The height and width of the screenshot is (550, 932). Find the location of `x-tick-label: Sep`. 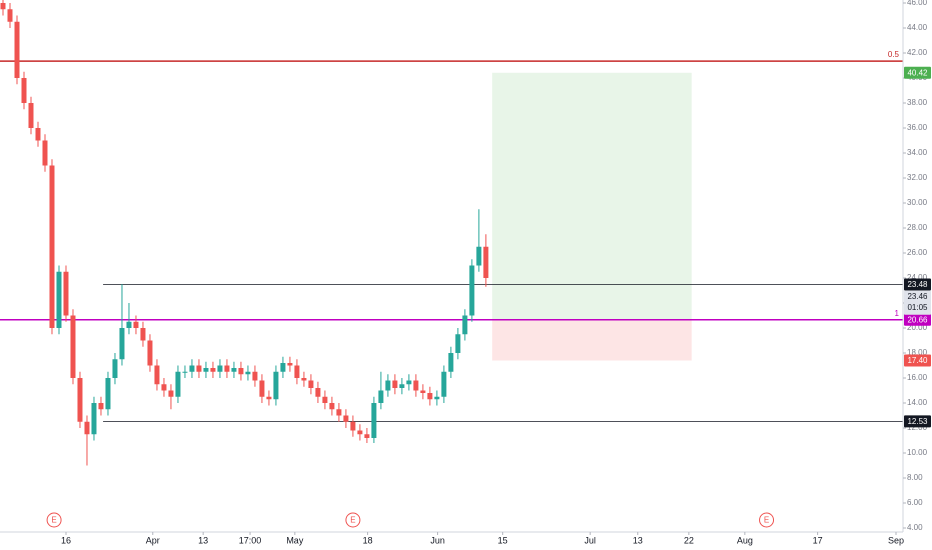

x-tick-label: Sep is located at coordinates (896, 540).